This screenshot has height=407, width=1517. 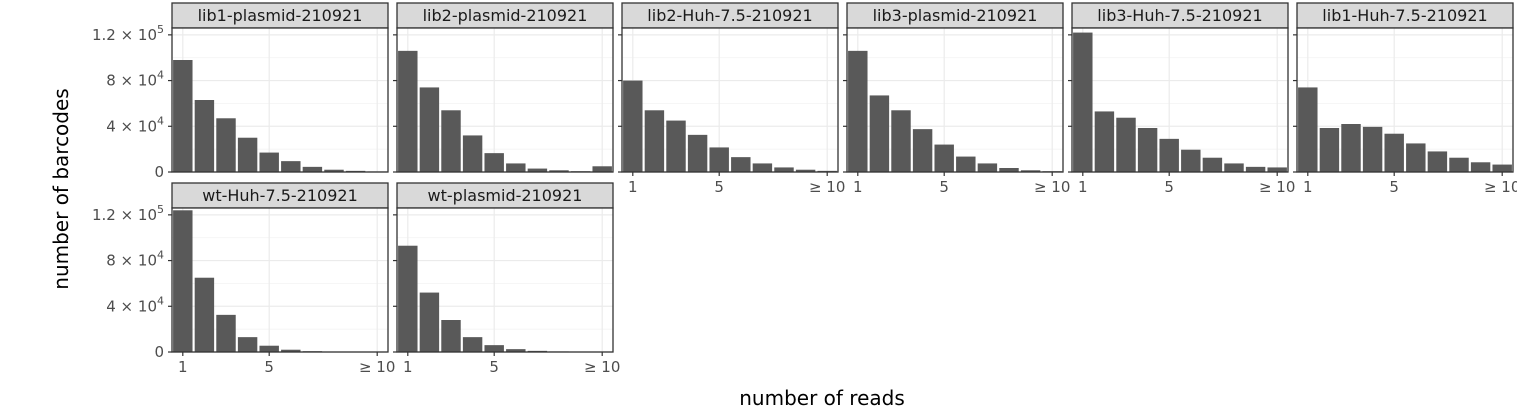 I want to click on y-axis-title: number of barcodes, so click(x=61, y=188).